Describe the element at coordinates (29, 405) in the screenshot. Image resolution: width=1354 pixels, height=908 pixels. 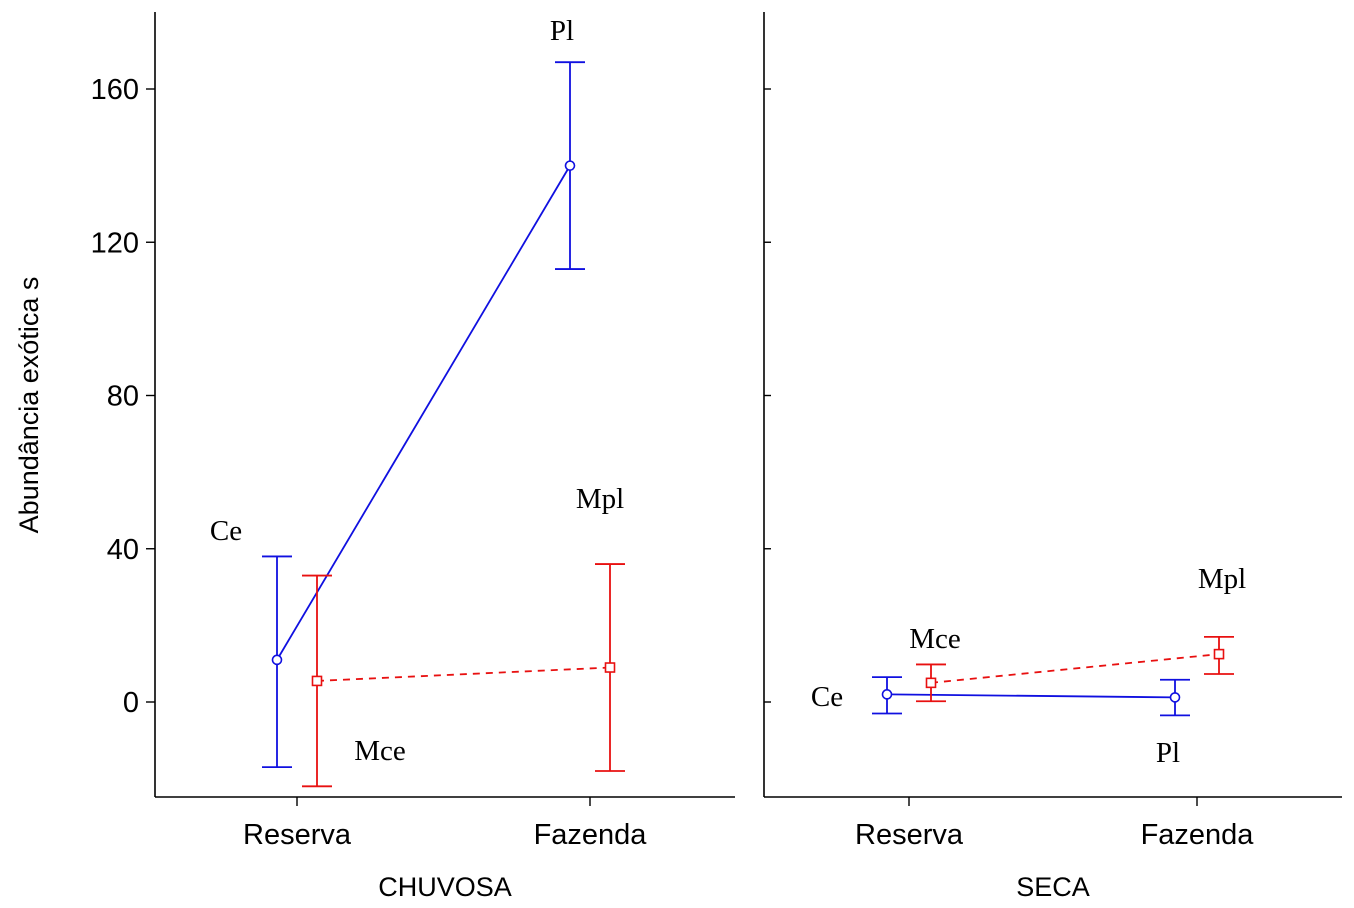
I see `y-axis-title: Abundância exótica s` at that location.